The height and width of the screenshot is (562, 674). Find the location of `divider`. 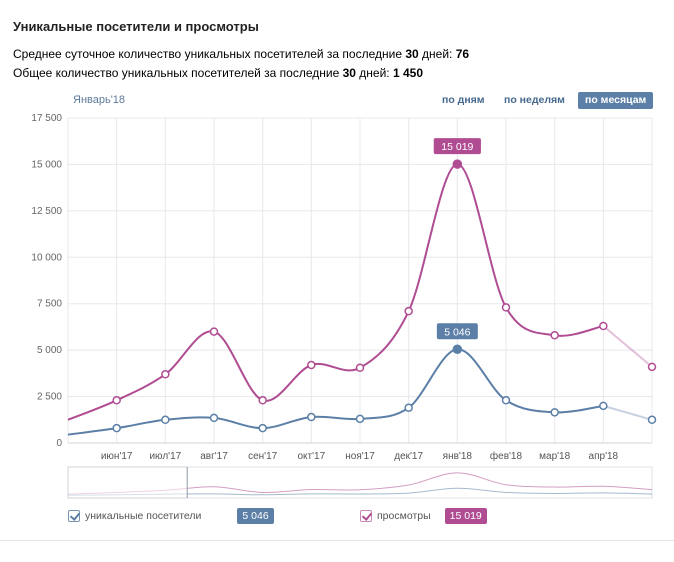

divider is located at coordinates (337, 540).